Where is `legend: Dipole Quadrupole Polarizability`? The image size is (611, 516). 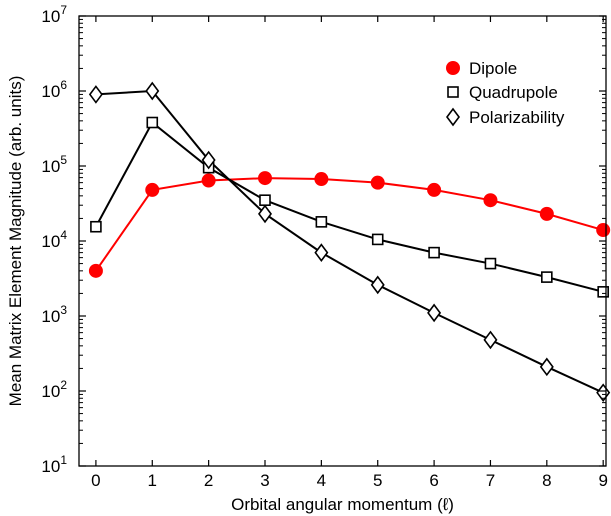 legend: Dipole Quadrupole Polarizability is located at coordinates (505, 93).